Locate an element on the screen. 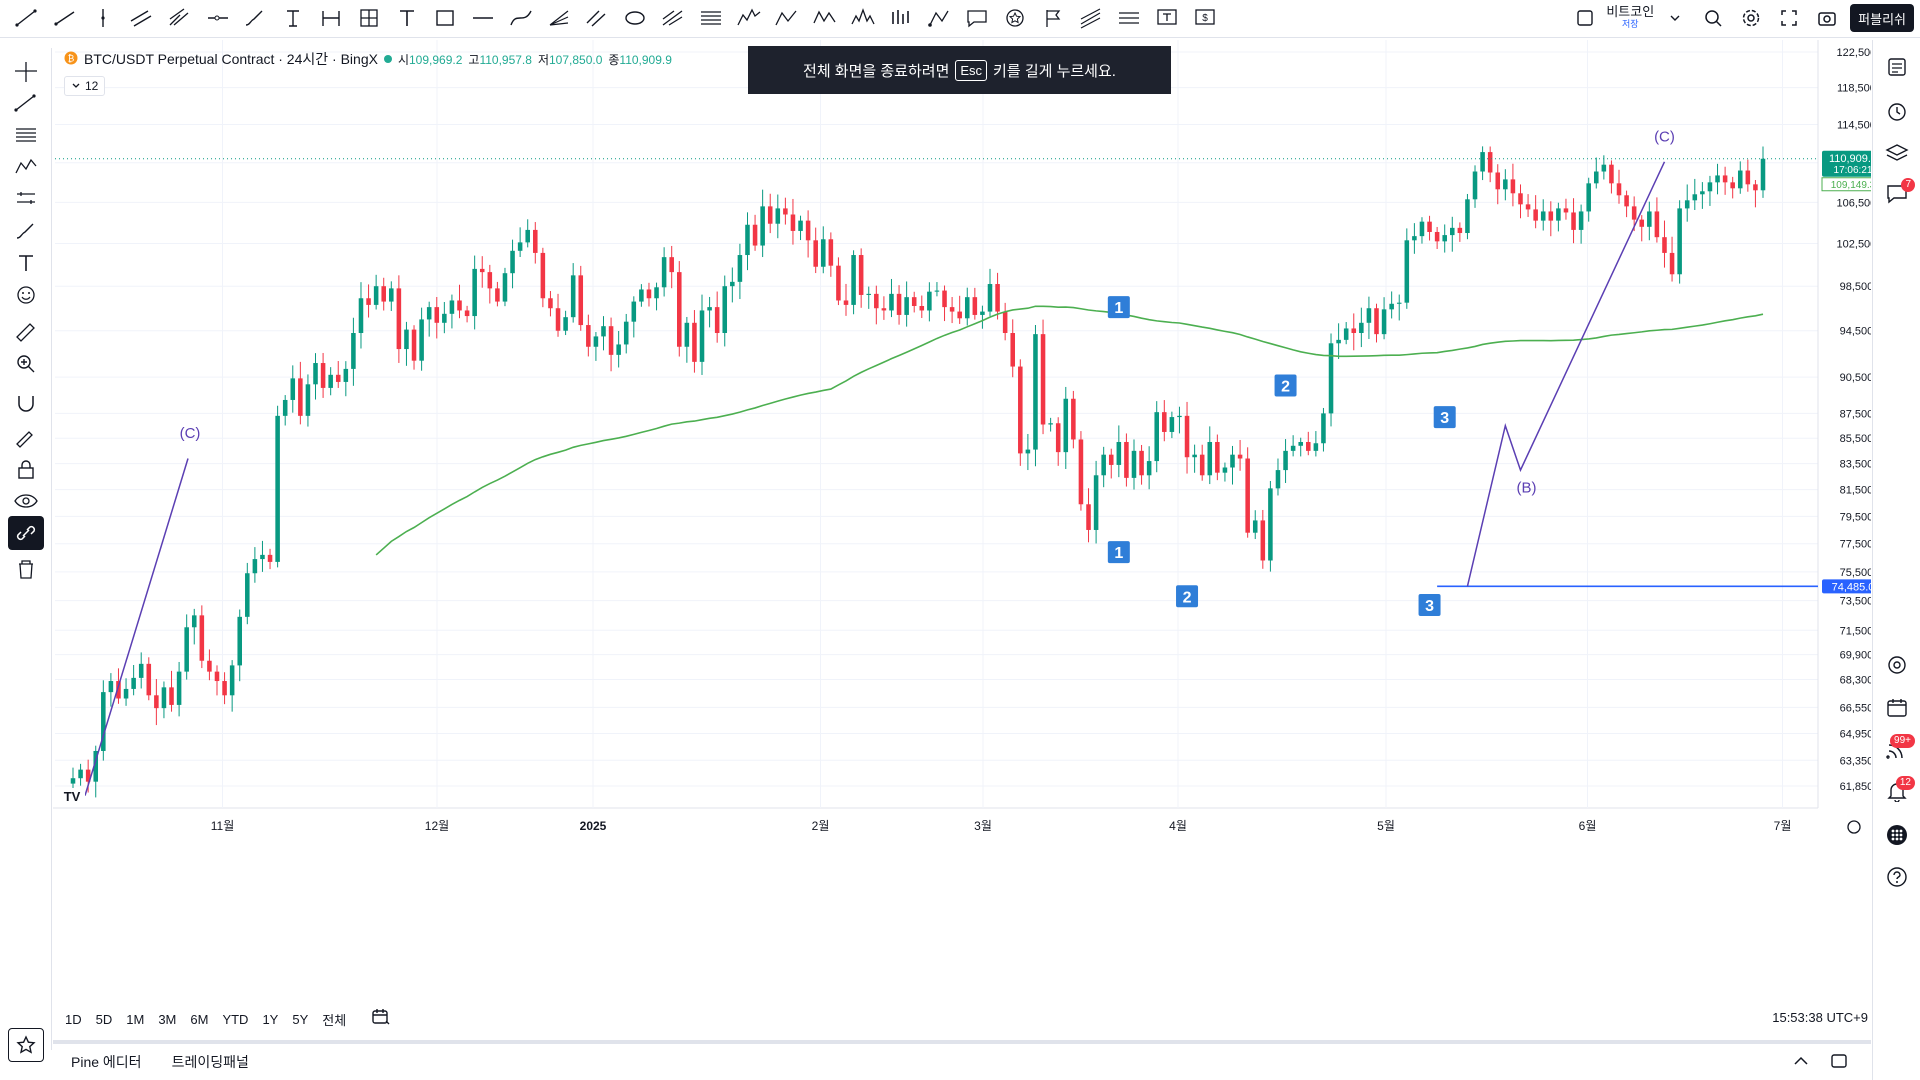 The width and height of the screenshot is (1920, 1080). lock-draw-icon is located at coordinates (26, 437).